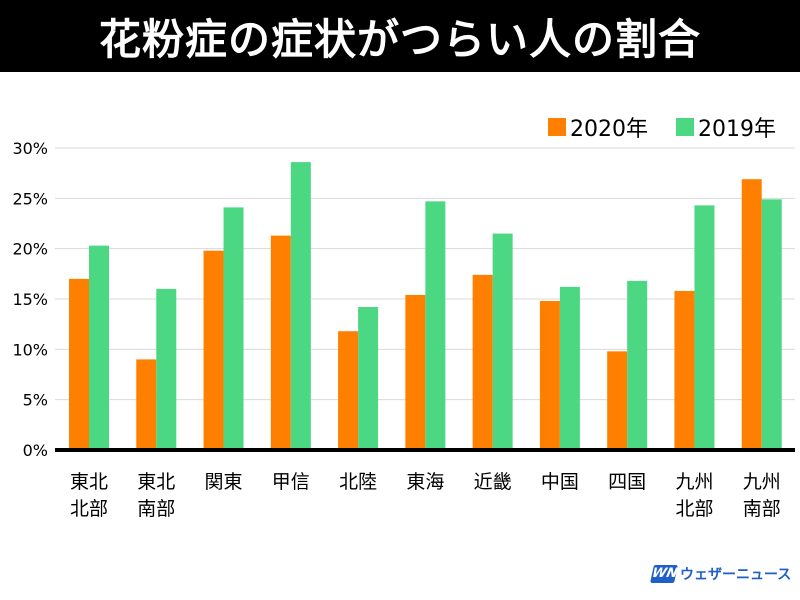 This screenshot has height=600, width=800. What do you see at coordinates (400, 36) in the screenshot?
I see `chart-title: 花粉症の症状がつらい人の割合` at bounding box center [400, 36].